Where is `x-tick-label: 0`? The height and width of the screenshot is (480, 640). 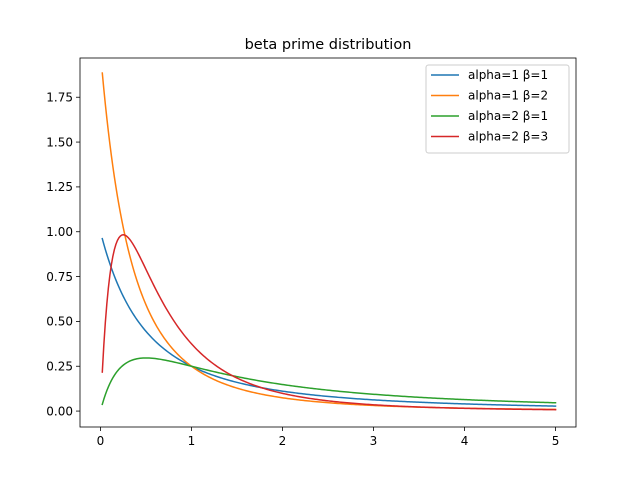
x-tick-label: 0 is located at coordinates (101, 441).